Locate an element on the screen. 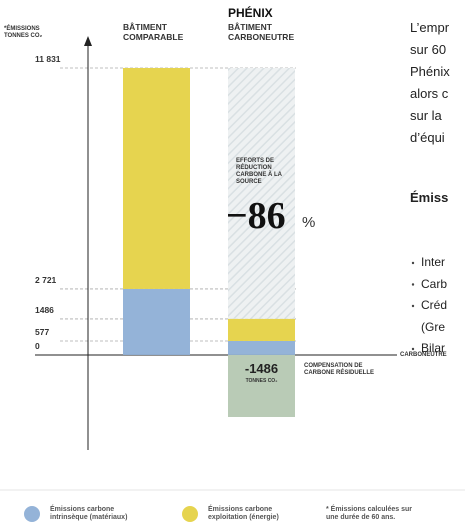 This screenshot has height=530, width=465. y-tick-label: 1486 is located at coordinates (44, 309).